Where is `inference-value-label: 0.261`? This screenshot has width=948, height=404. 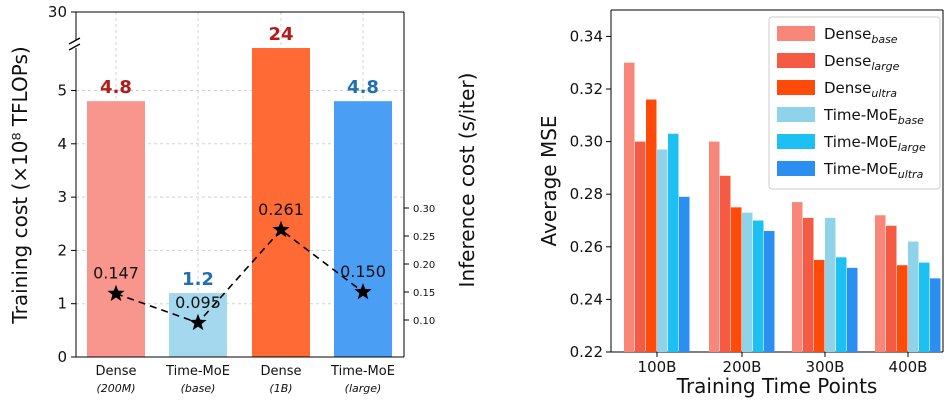 inference-value-label: 0.261 is located at coordinates (281, 209).